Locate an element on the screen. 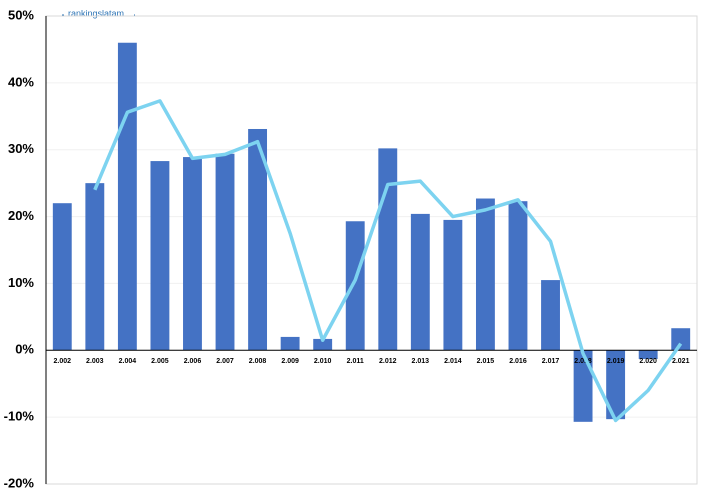 The width and height of the screenshot is (704, 494). y-tick-label: 20% is located at coordinates (21, 215).